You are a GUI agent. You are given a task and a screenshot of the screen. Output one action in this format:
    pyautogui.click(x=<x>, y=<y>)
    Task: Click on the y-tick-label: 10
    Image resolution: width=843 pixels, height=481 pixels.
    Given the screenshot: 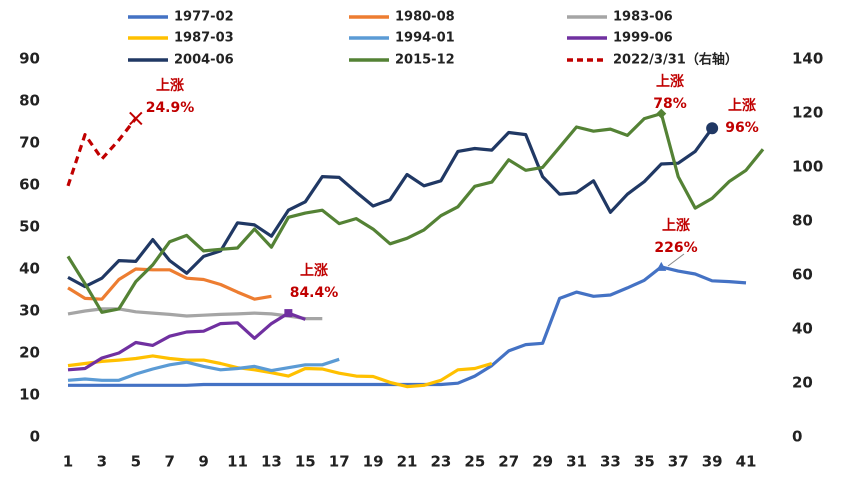 What is the action you would take?
    pyautogui.click(x=29, y=395)
    